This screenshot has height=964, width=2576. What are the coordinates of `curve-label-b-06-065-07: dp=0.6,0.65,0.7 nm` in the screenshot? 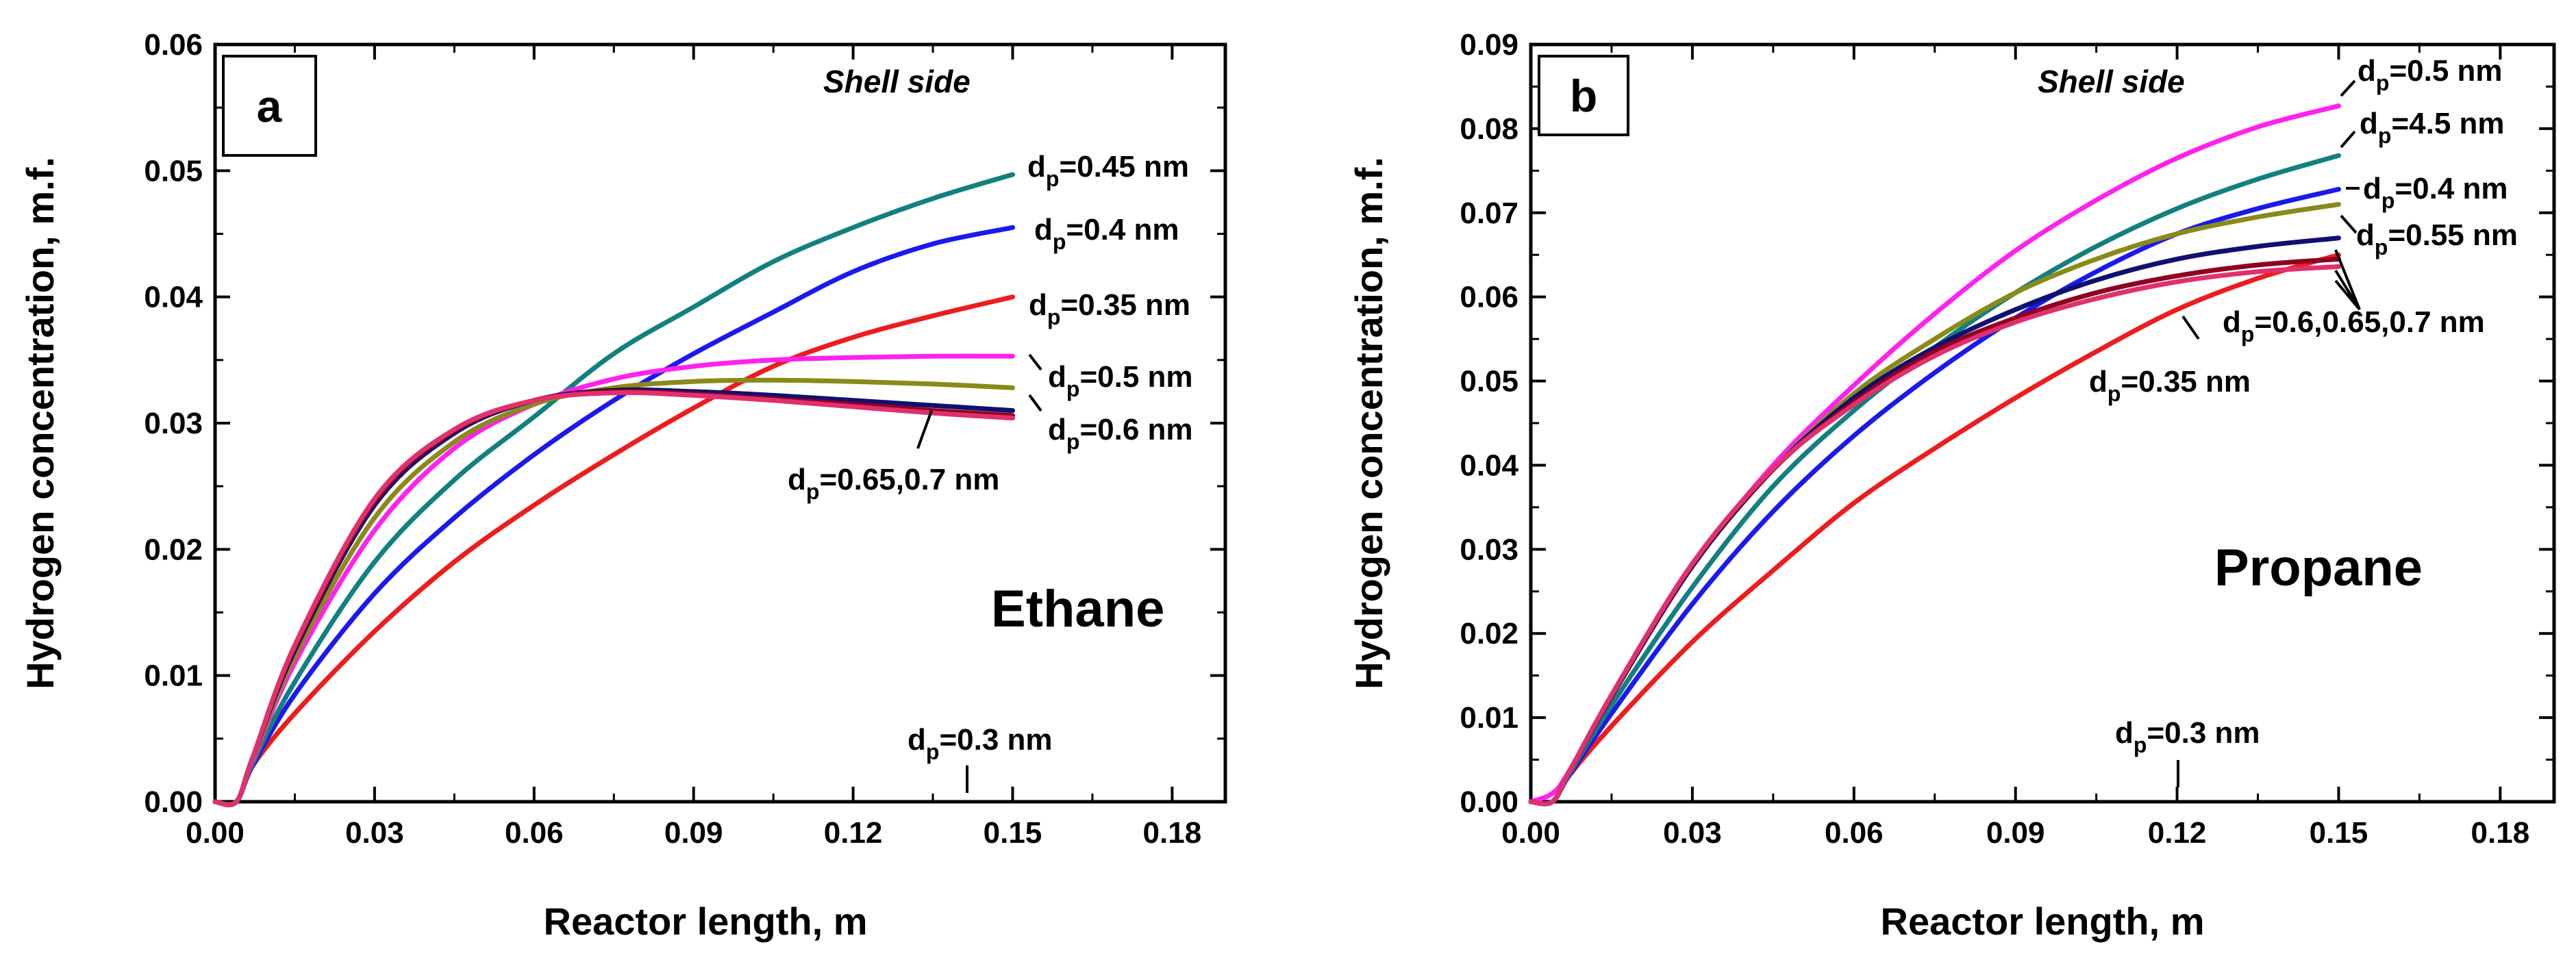 It's located at (2354, 325).